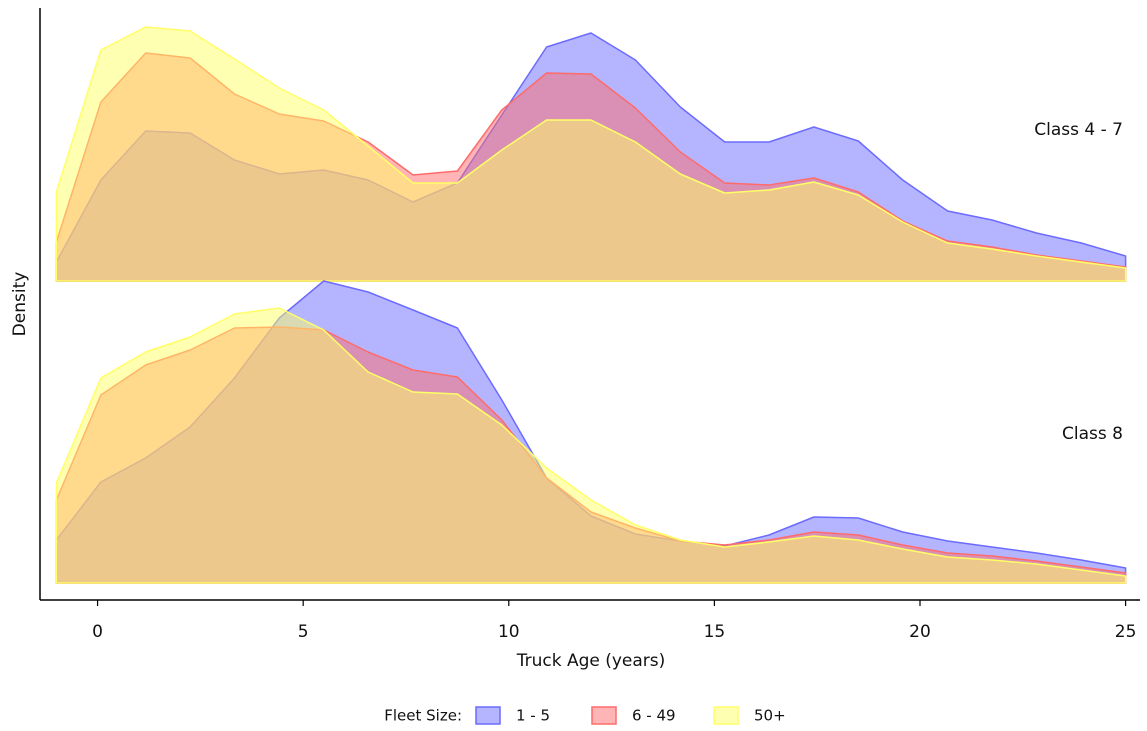 Image resolution: width=1147 pixels, height=731 pixels. What do you see at coordinates (1092, 434) in the screenshot?
I see `ridge-label: Class 8` at bounding box center [1092, 434].